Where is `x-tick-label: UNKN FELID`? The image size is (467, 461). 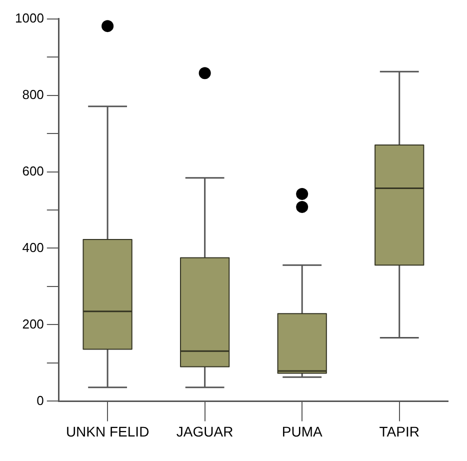 x-tick-label: UNKN FELID is located at coordinates (108, 431).